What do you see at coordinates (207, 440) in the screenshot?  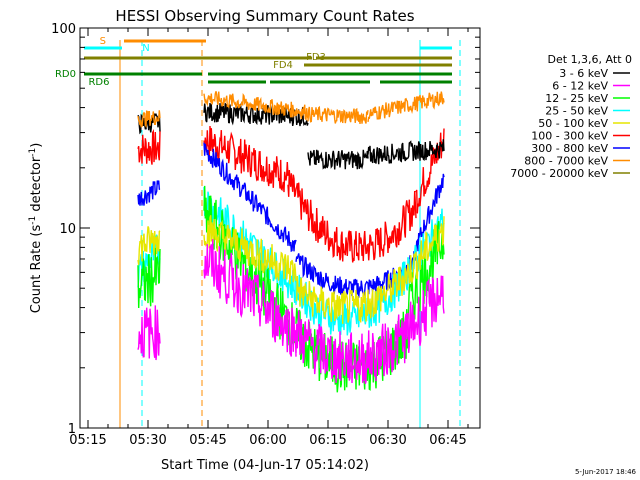 I see `x-tick-label: 05:45` at bounding box center [207, 440].